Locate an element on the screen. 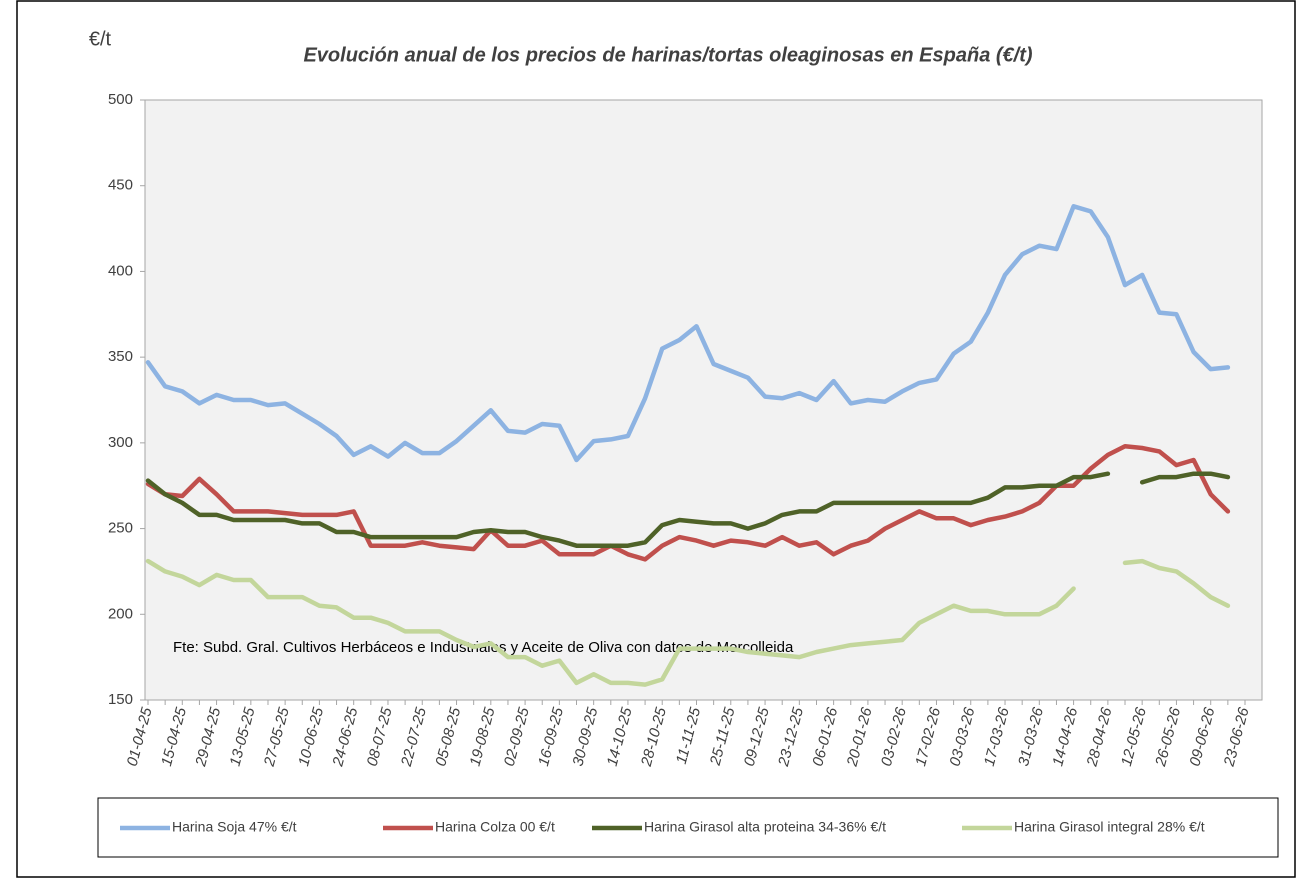  y-tick-label: 300 is located at coordinates (120, 442).